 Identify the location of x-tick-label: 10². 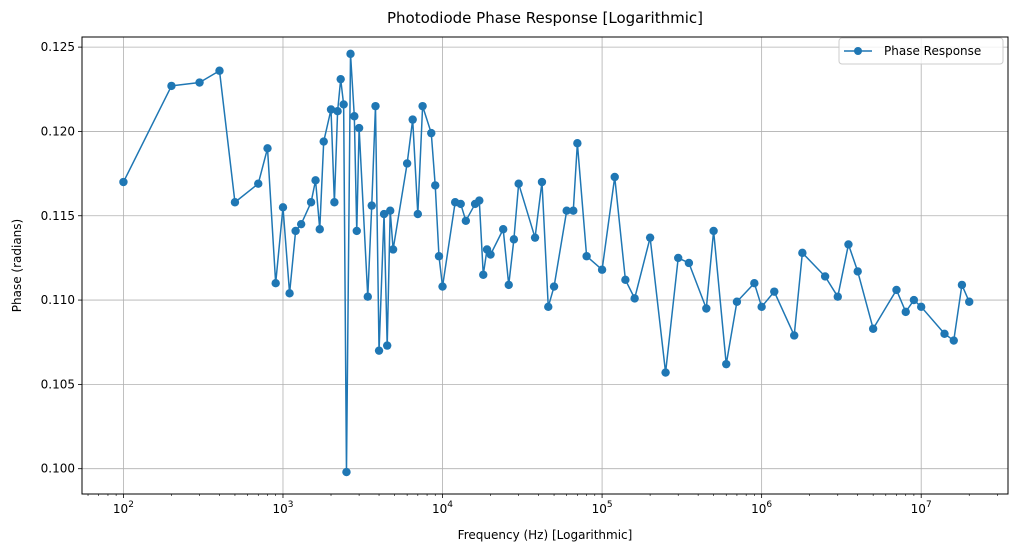
(123, 508).